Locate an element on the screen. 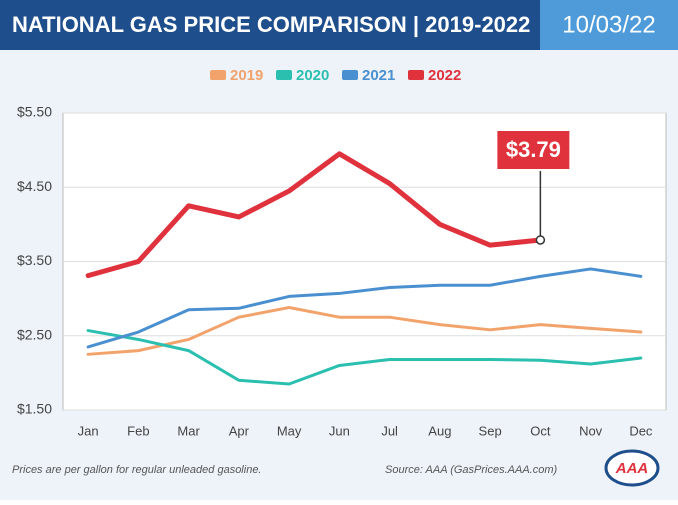  value-label: $3.79 is located at coordinates (533, 149).